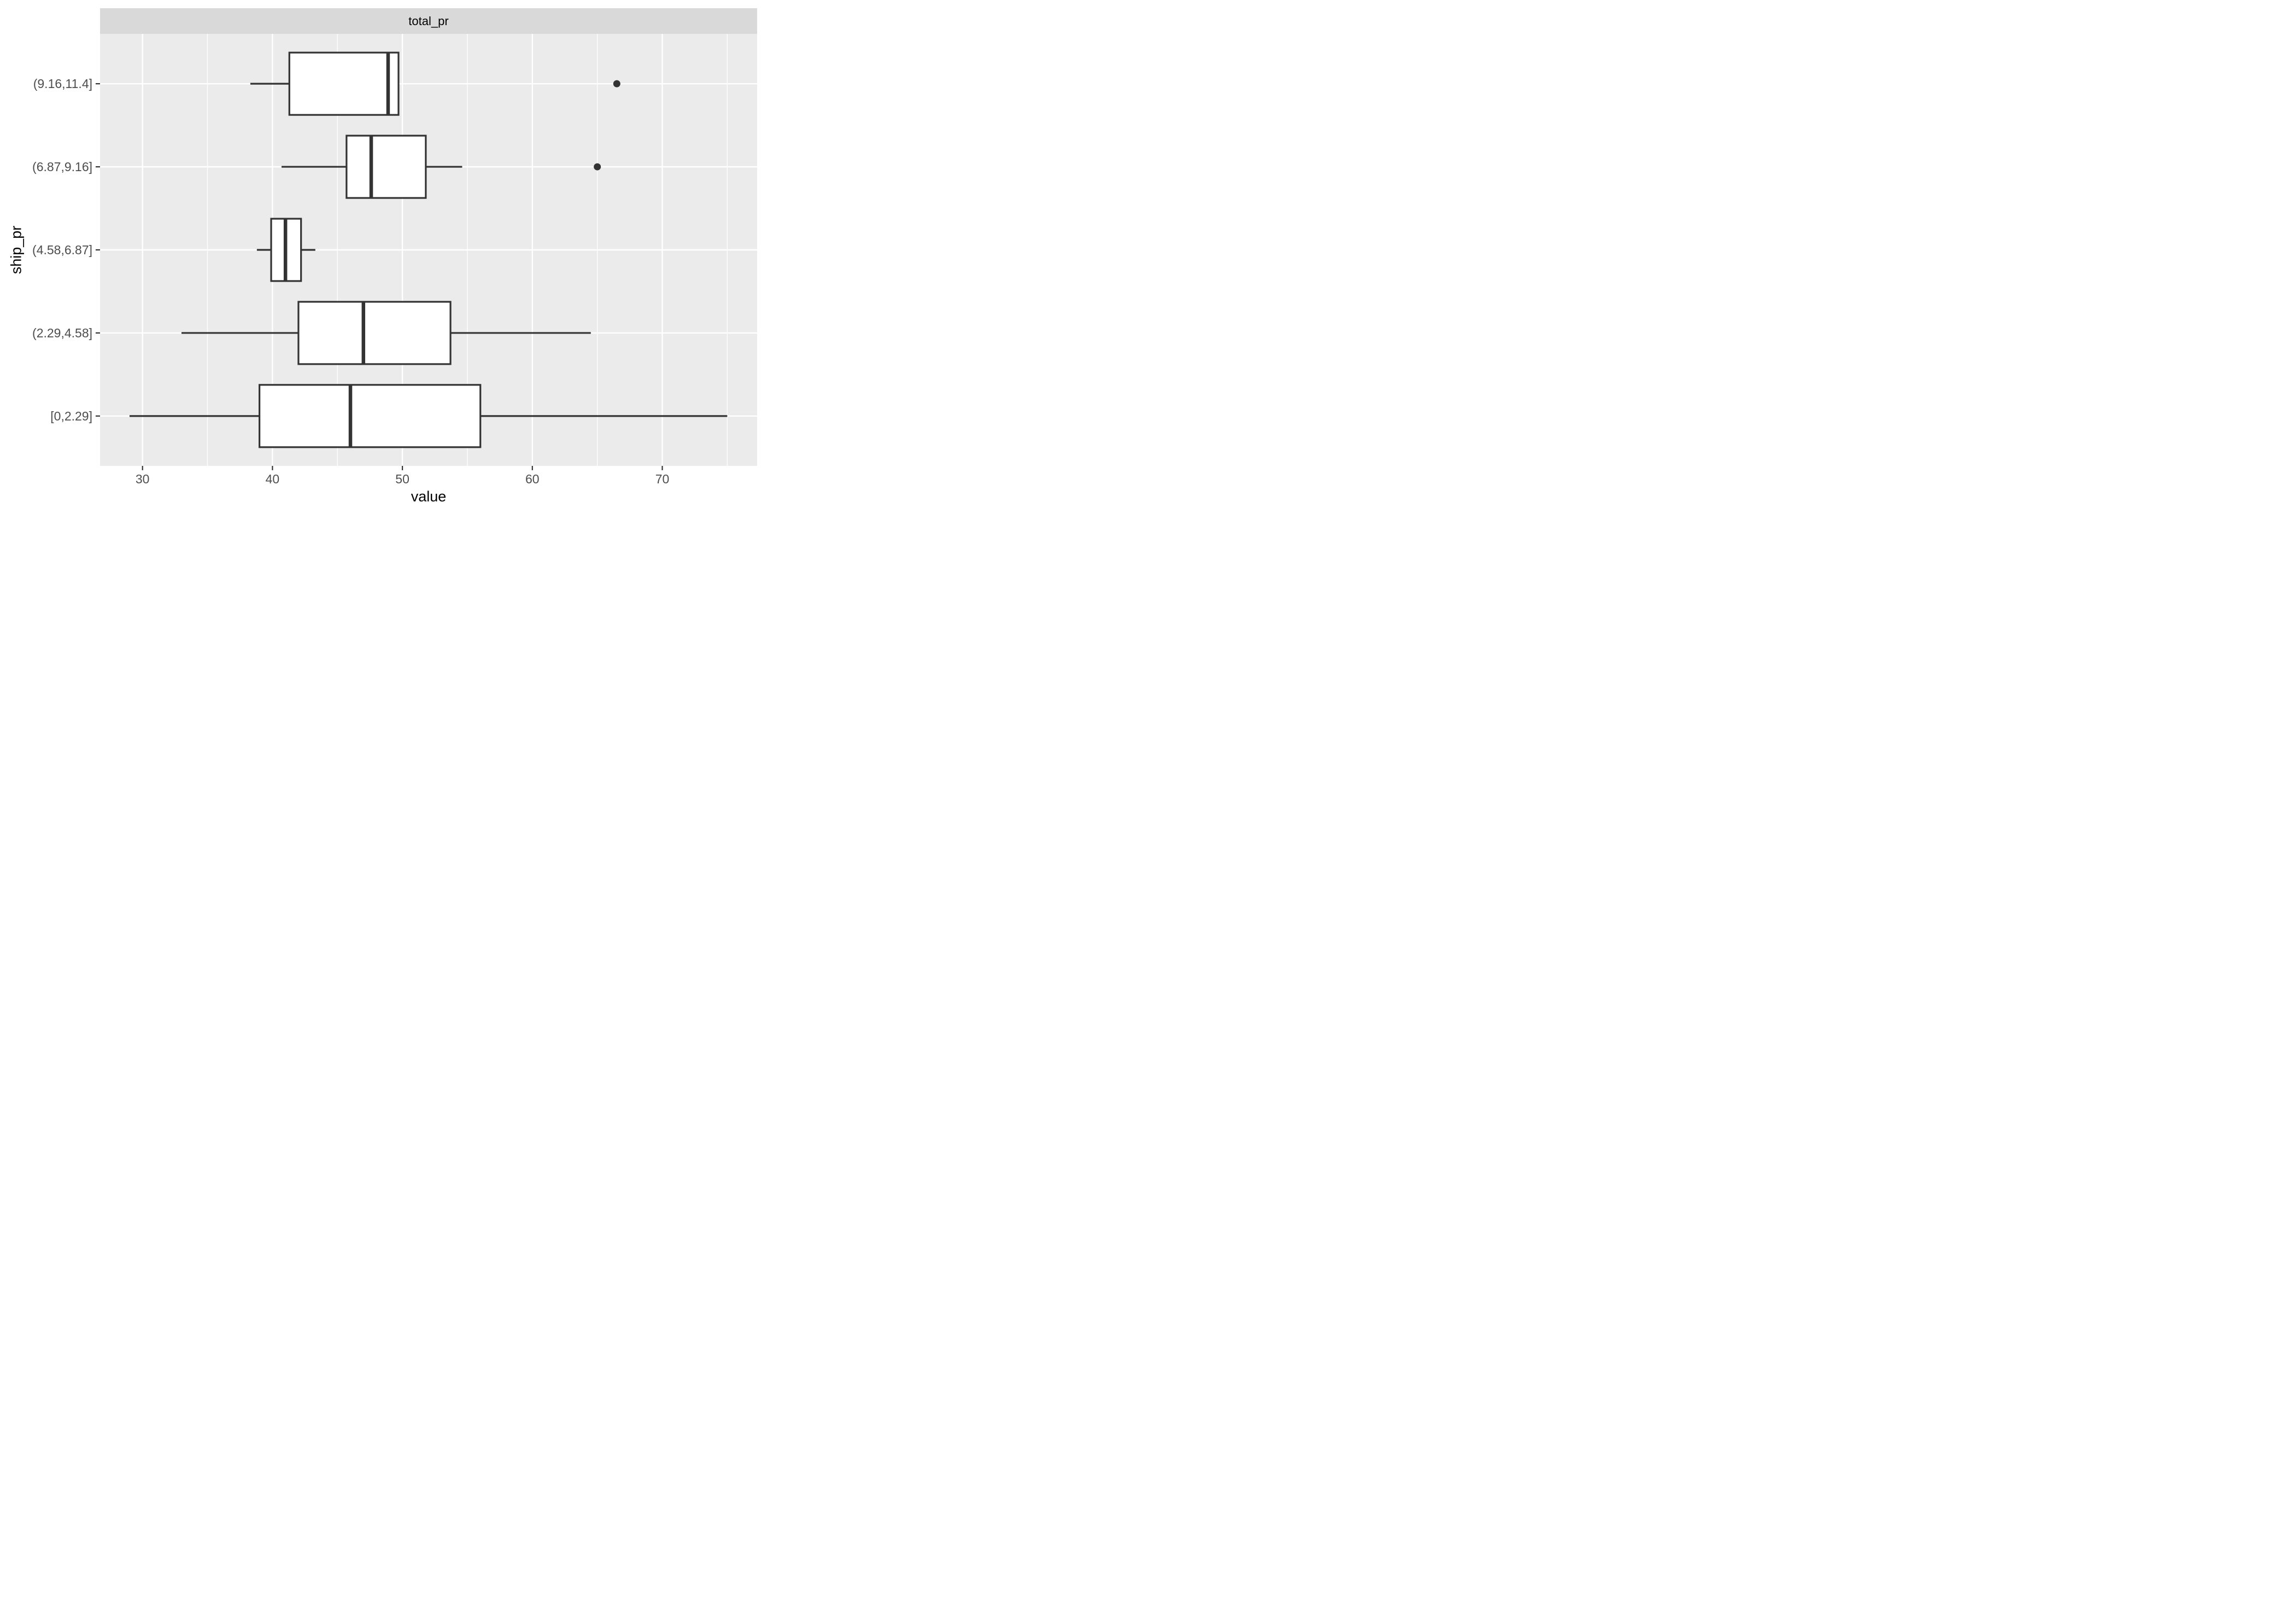 Image resolution: width=2296 pixels, height=1607 pixels. I want to click on facet-strip-label: total_pr, so click(428, 21).